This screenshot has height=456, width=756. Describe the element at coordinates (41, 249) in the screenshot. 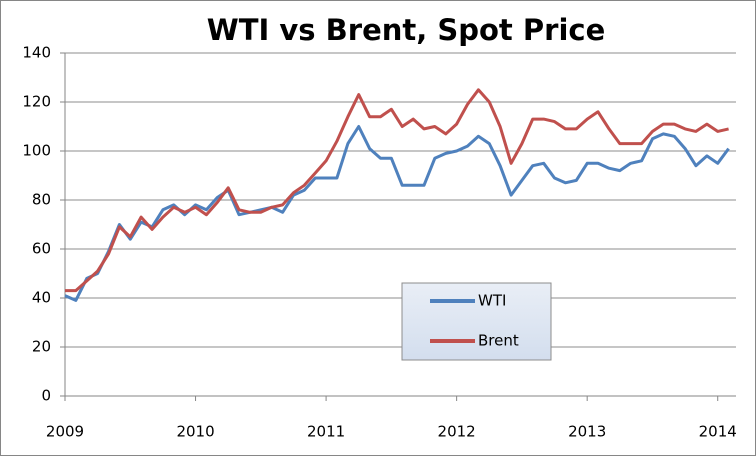

I see `y-tick-label: 60` at that location.